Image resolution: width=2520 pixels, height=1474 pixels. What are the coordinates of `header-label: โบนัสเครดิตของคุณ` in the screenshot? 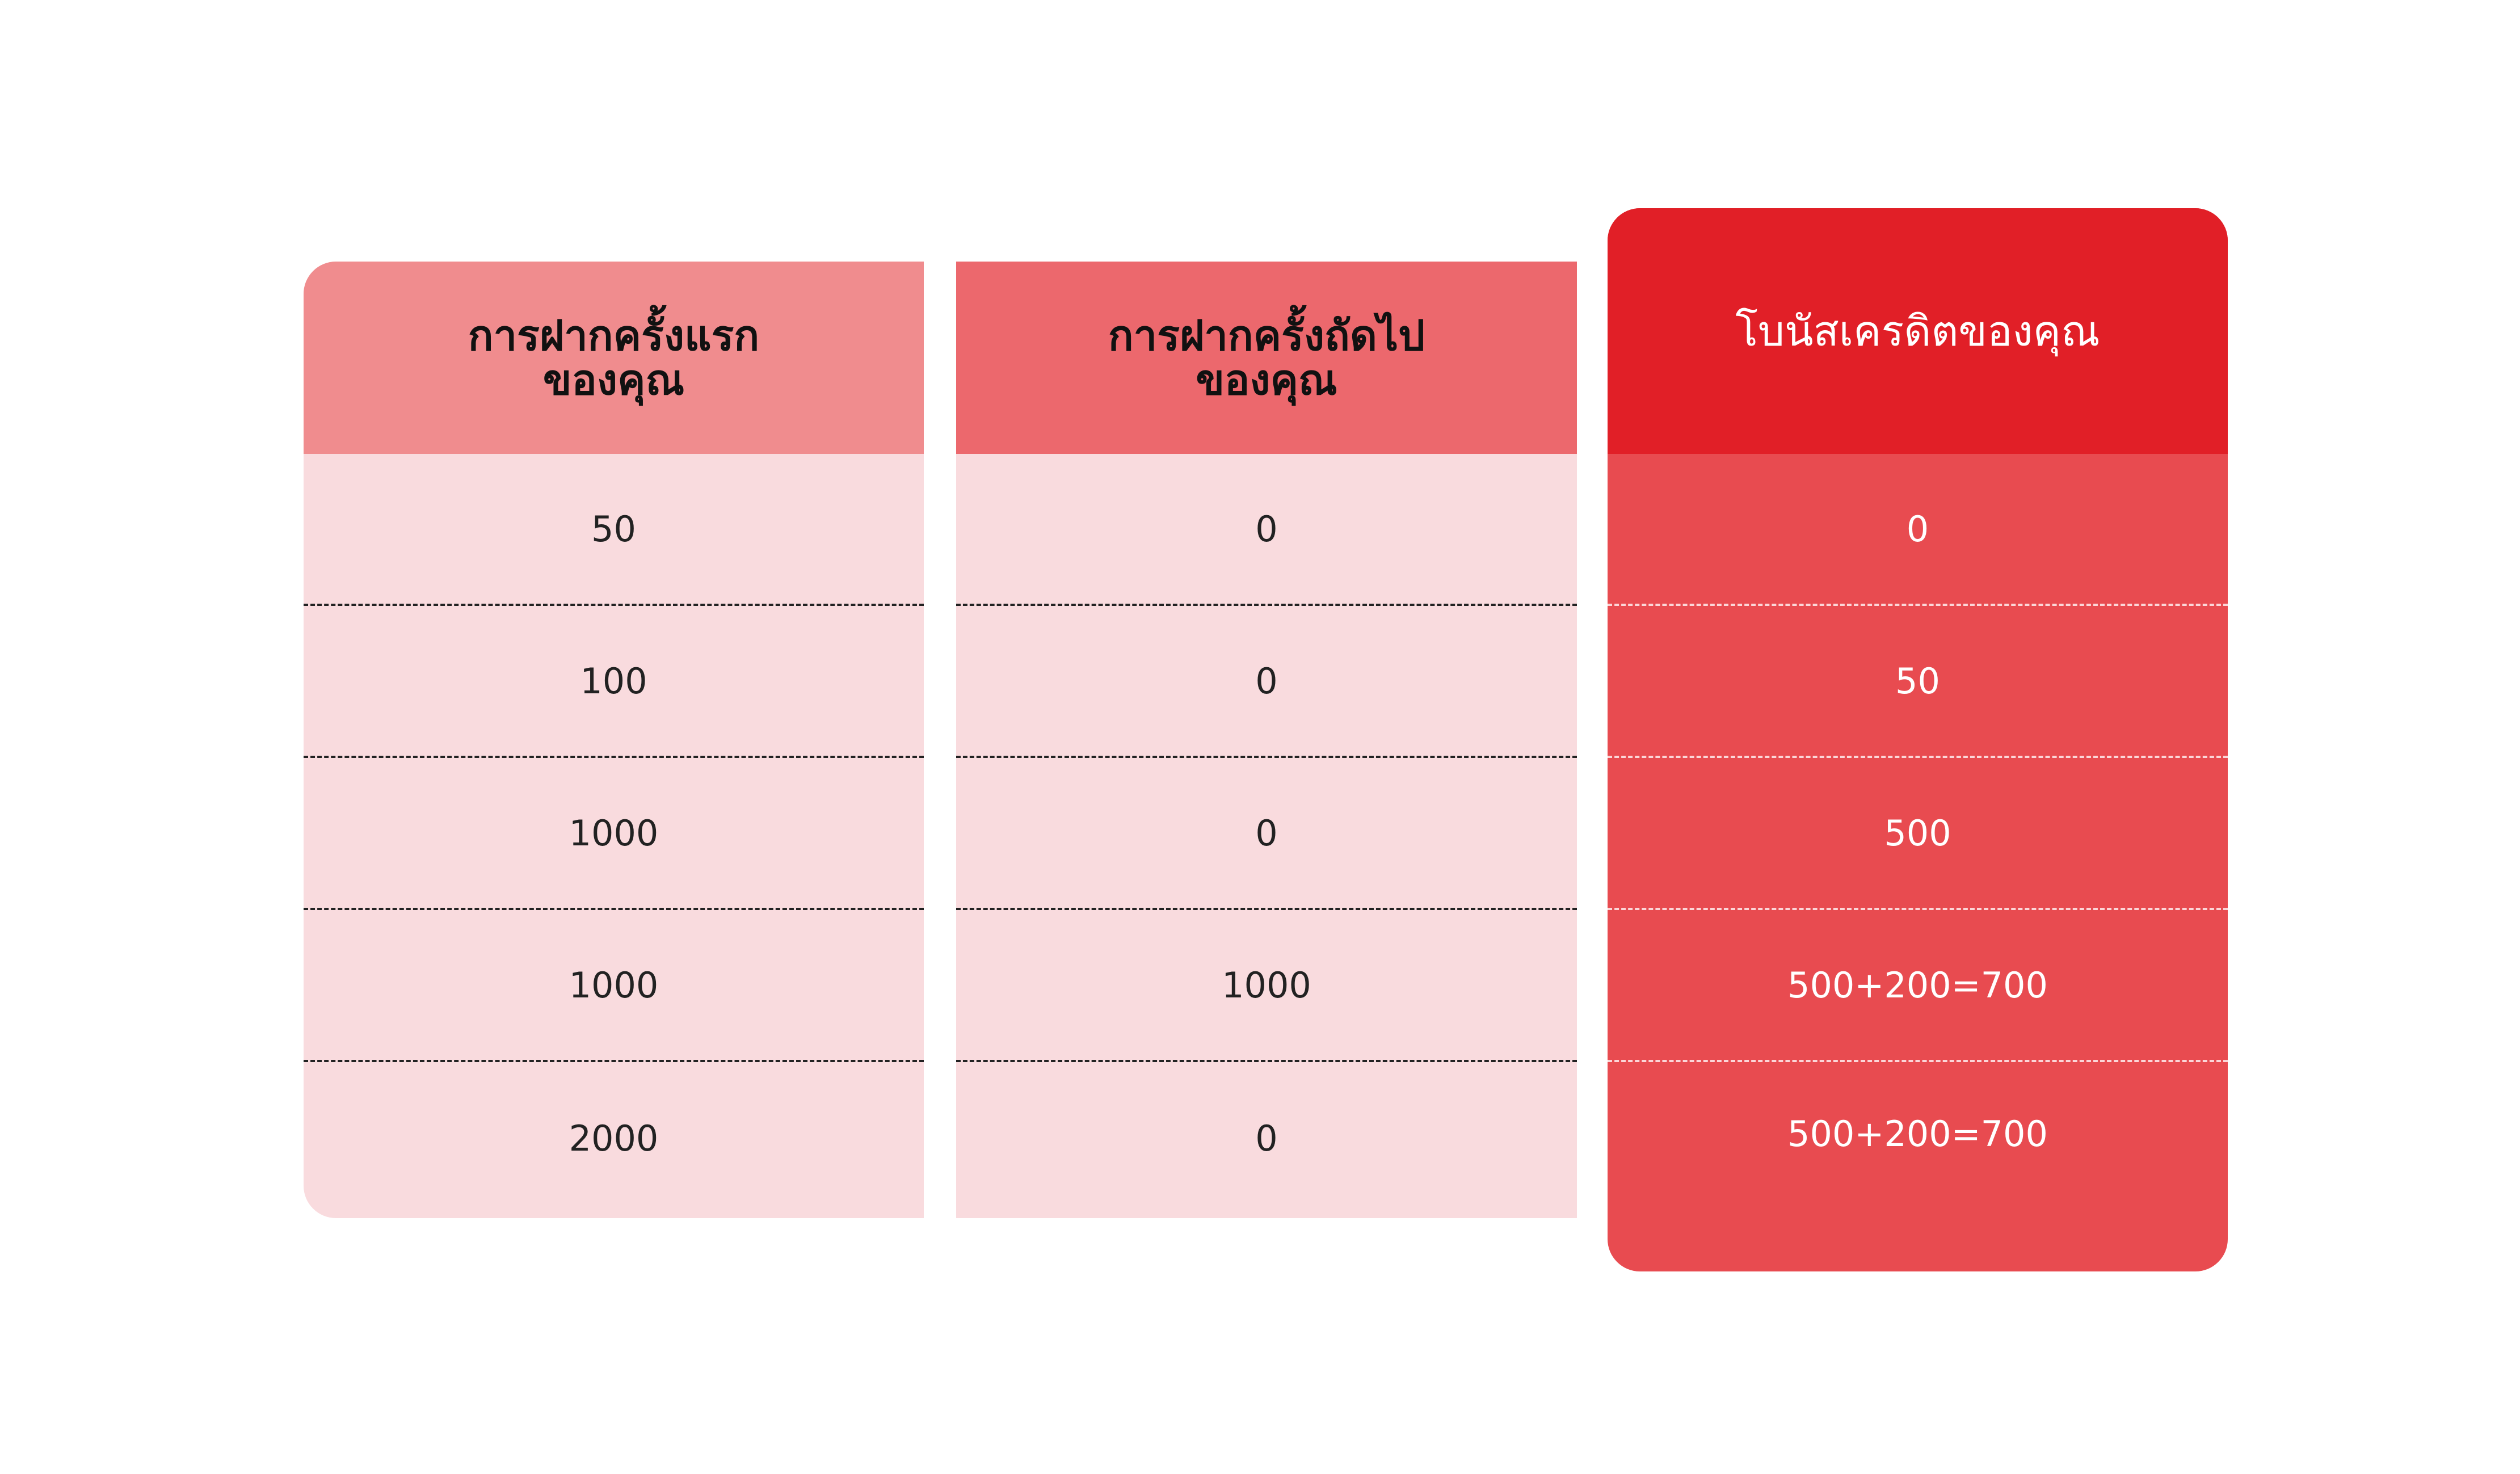 It's located at (1917, 331).